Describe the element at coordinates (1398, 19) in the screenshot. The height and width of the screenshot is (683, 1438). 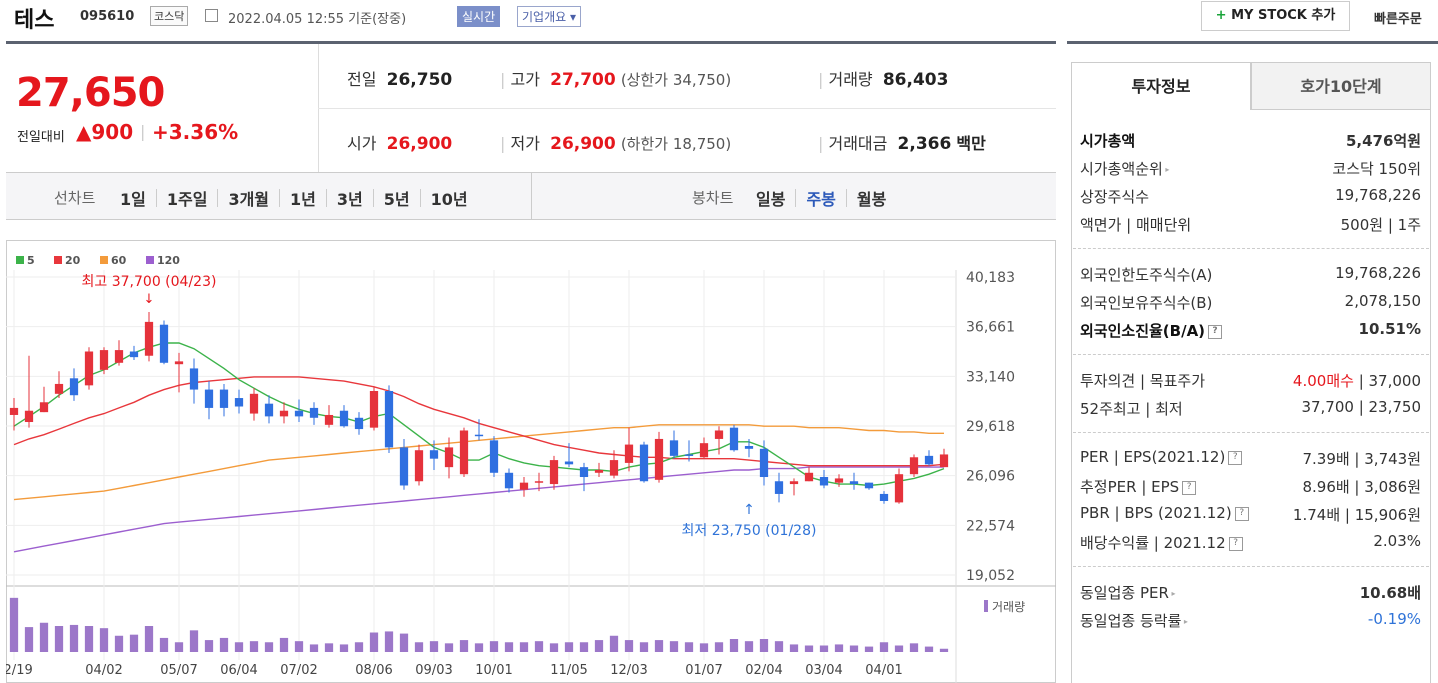
I see `quick-order-link: 빠른주문` at that location.